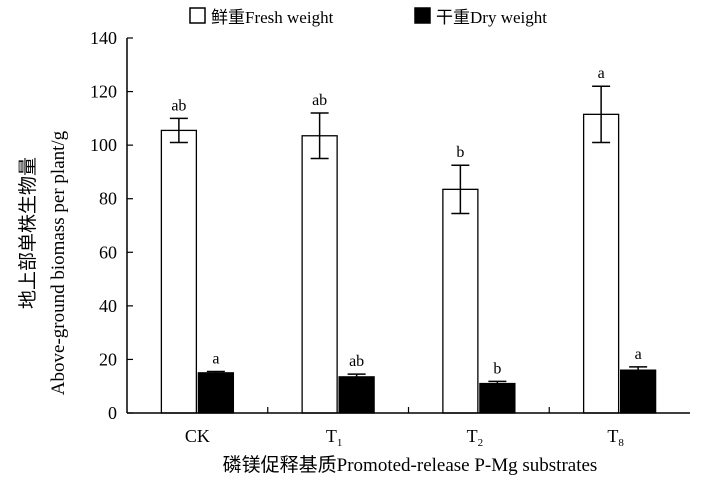 This screenshot has height=490, width=704. Describe the element at coordinates (272, 17) in the screenshot. I see `legend-label-fresh-weight: 鲜重Fresh weight` at that location.